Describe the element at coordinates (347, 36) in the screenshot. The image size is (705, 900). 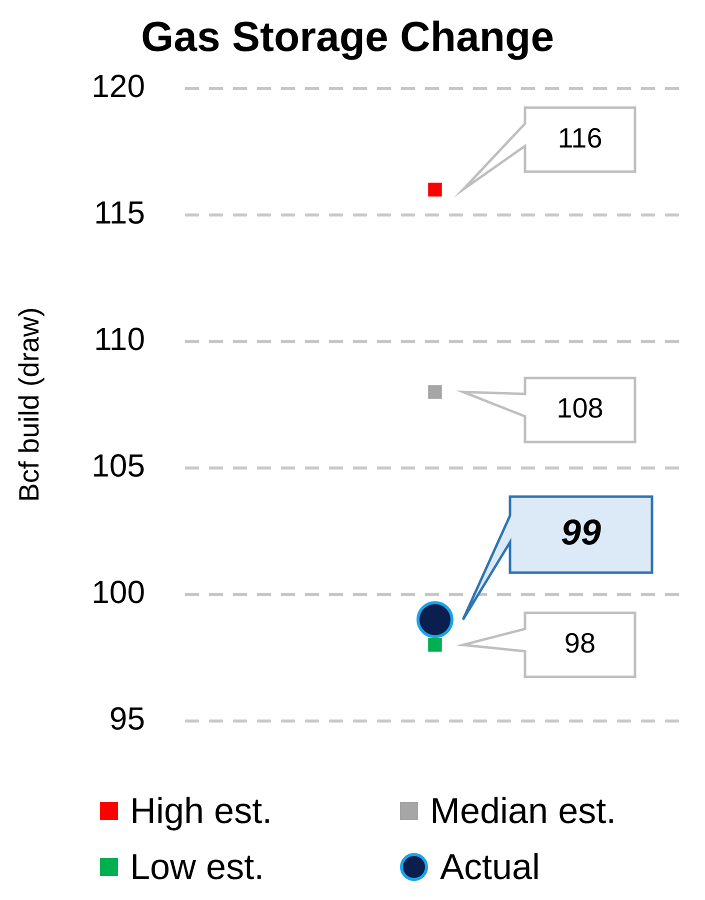
I see `chart-title: Gas Storage Change` at that location.